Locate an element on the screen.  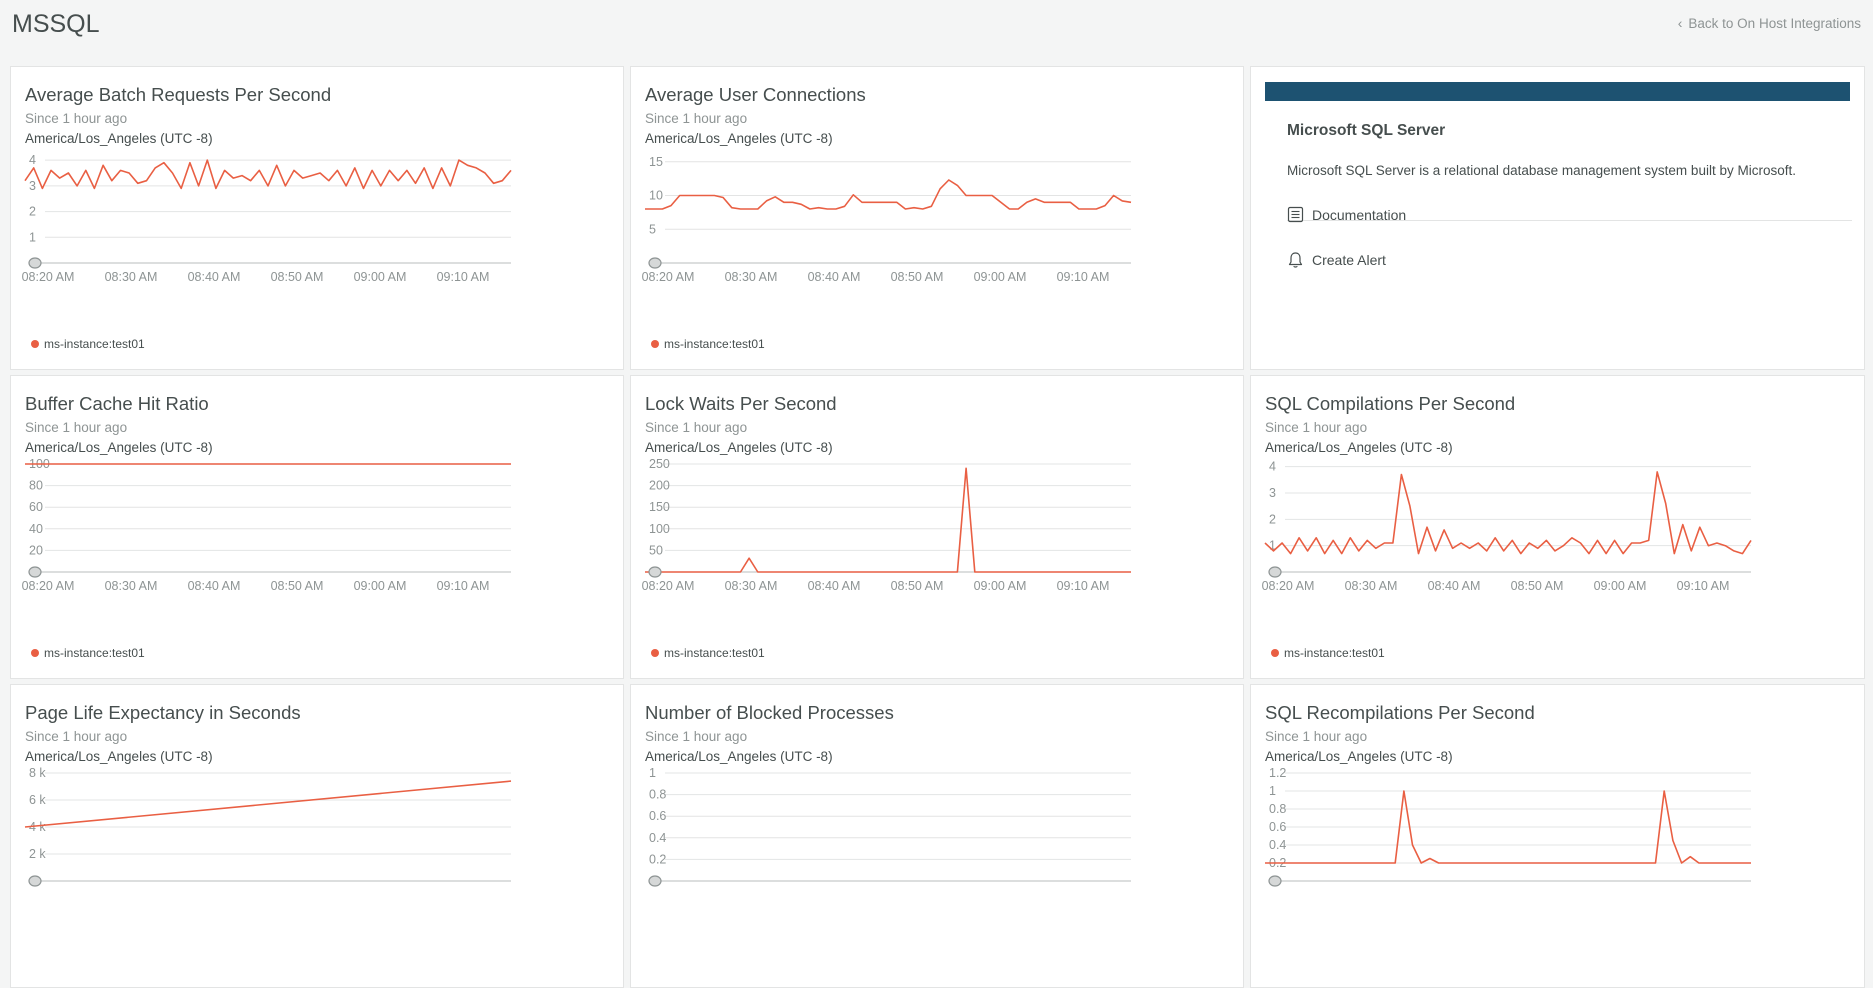
y-tick-label: 6 k is located at coordinates (37, 800).